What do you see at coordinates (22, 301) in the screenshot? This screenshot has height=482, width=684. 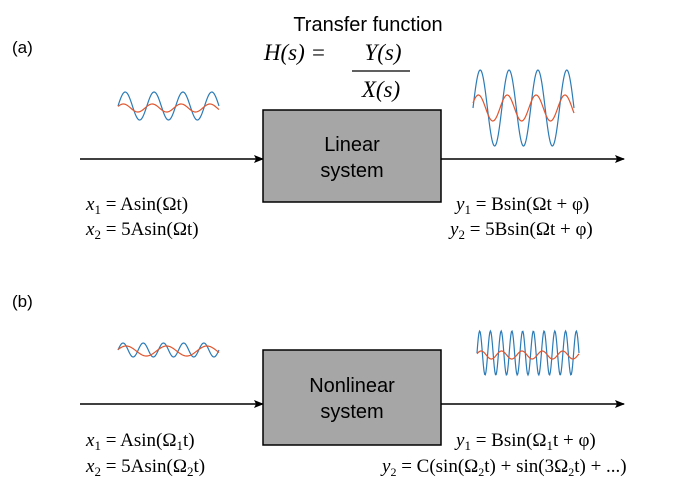 I see `panel-b-label: (b)` at bounding box center [22, 301].